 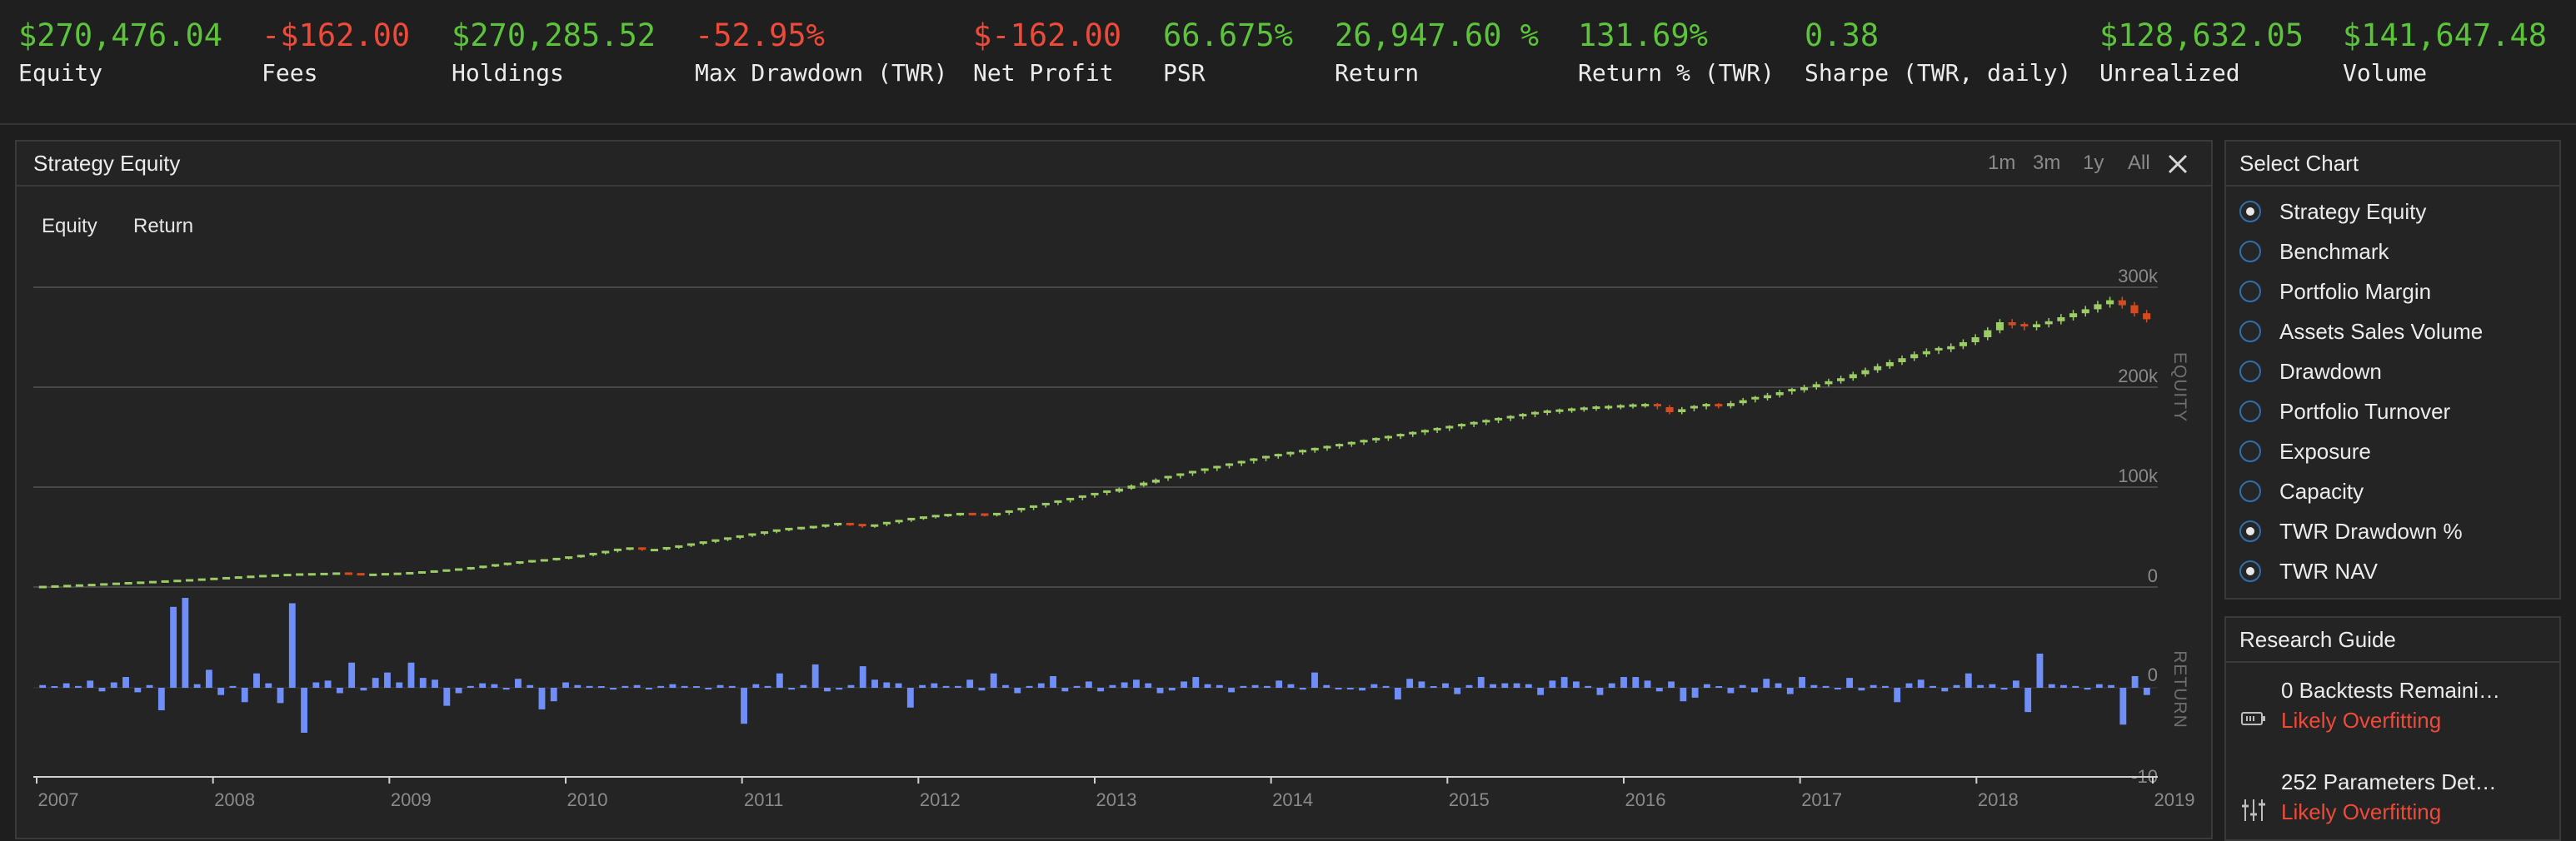 I want to click on guide-item-backtests: 0 Backtests Remaini… Likely Overfitting, so click(x=2397, y=709).